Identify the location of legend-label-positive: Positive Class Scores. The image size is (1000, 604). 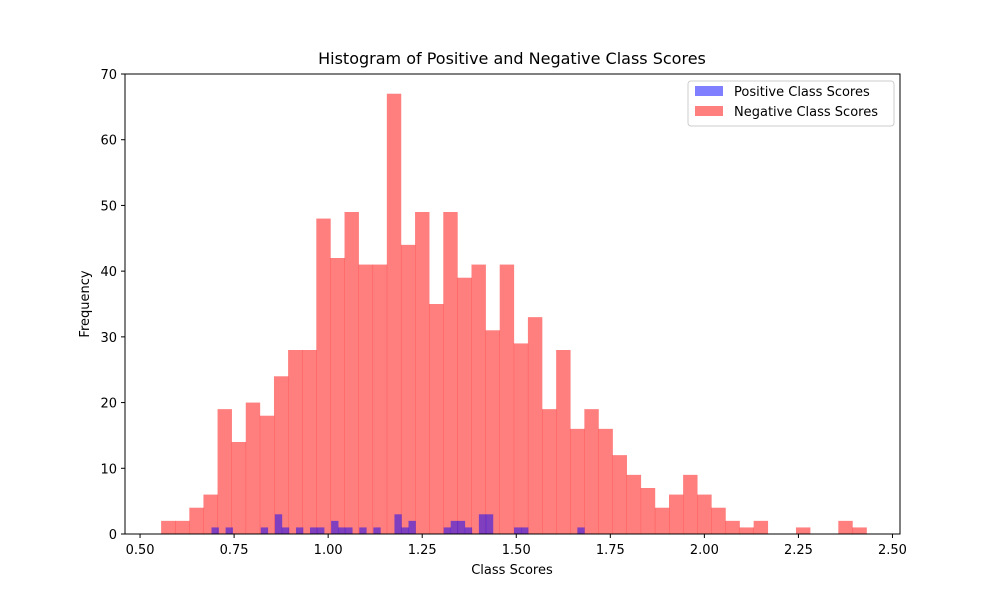
(802, 92).